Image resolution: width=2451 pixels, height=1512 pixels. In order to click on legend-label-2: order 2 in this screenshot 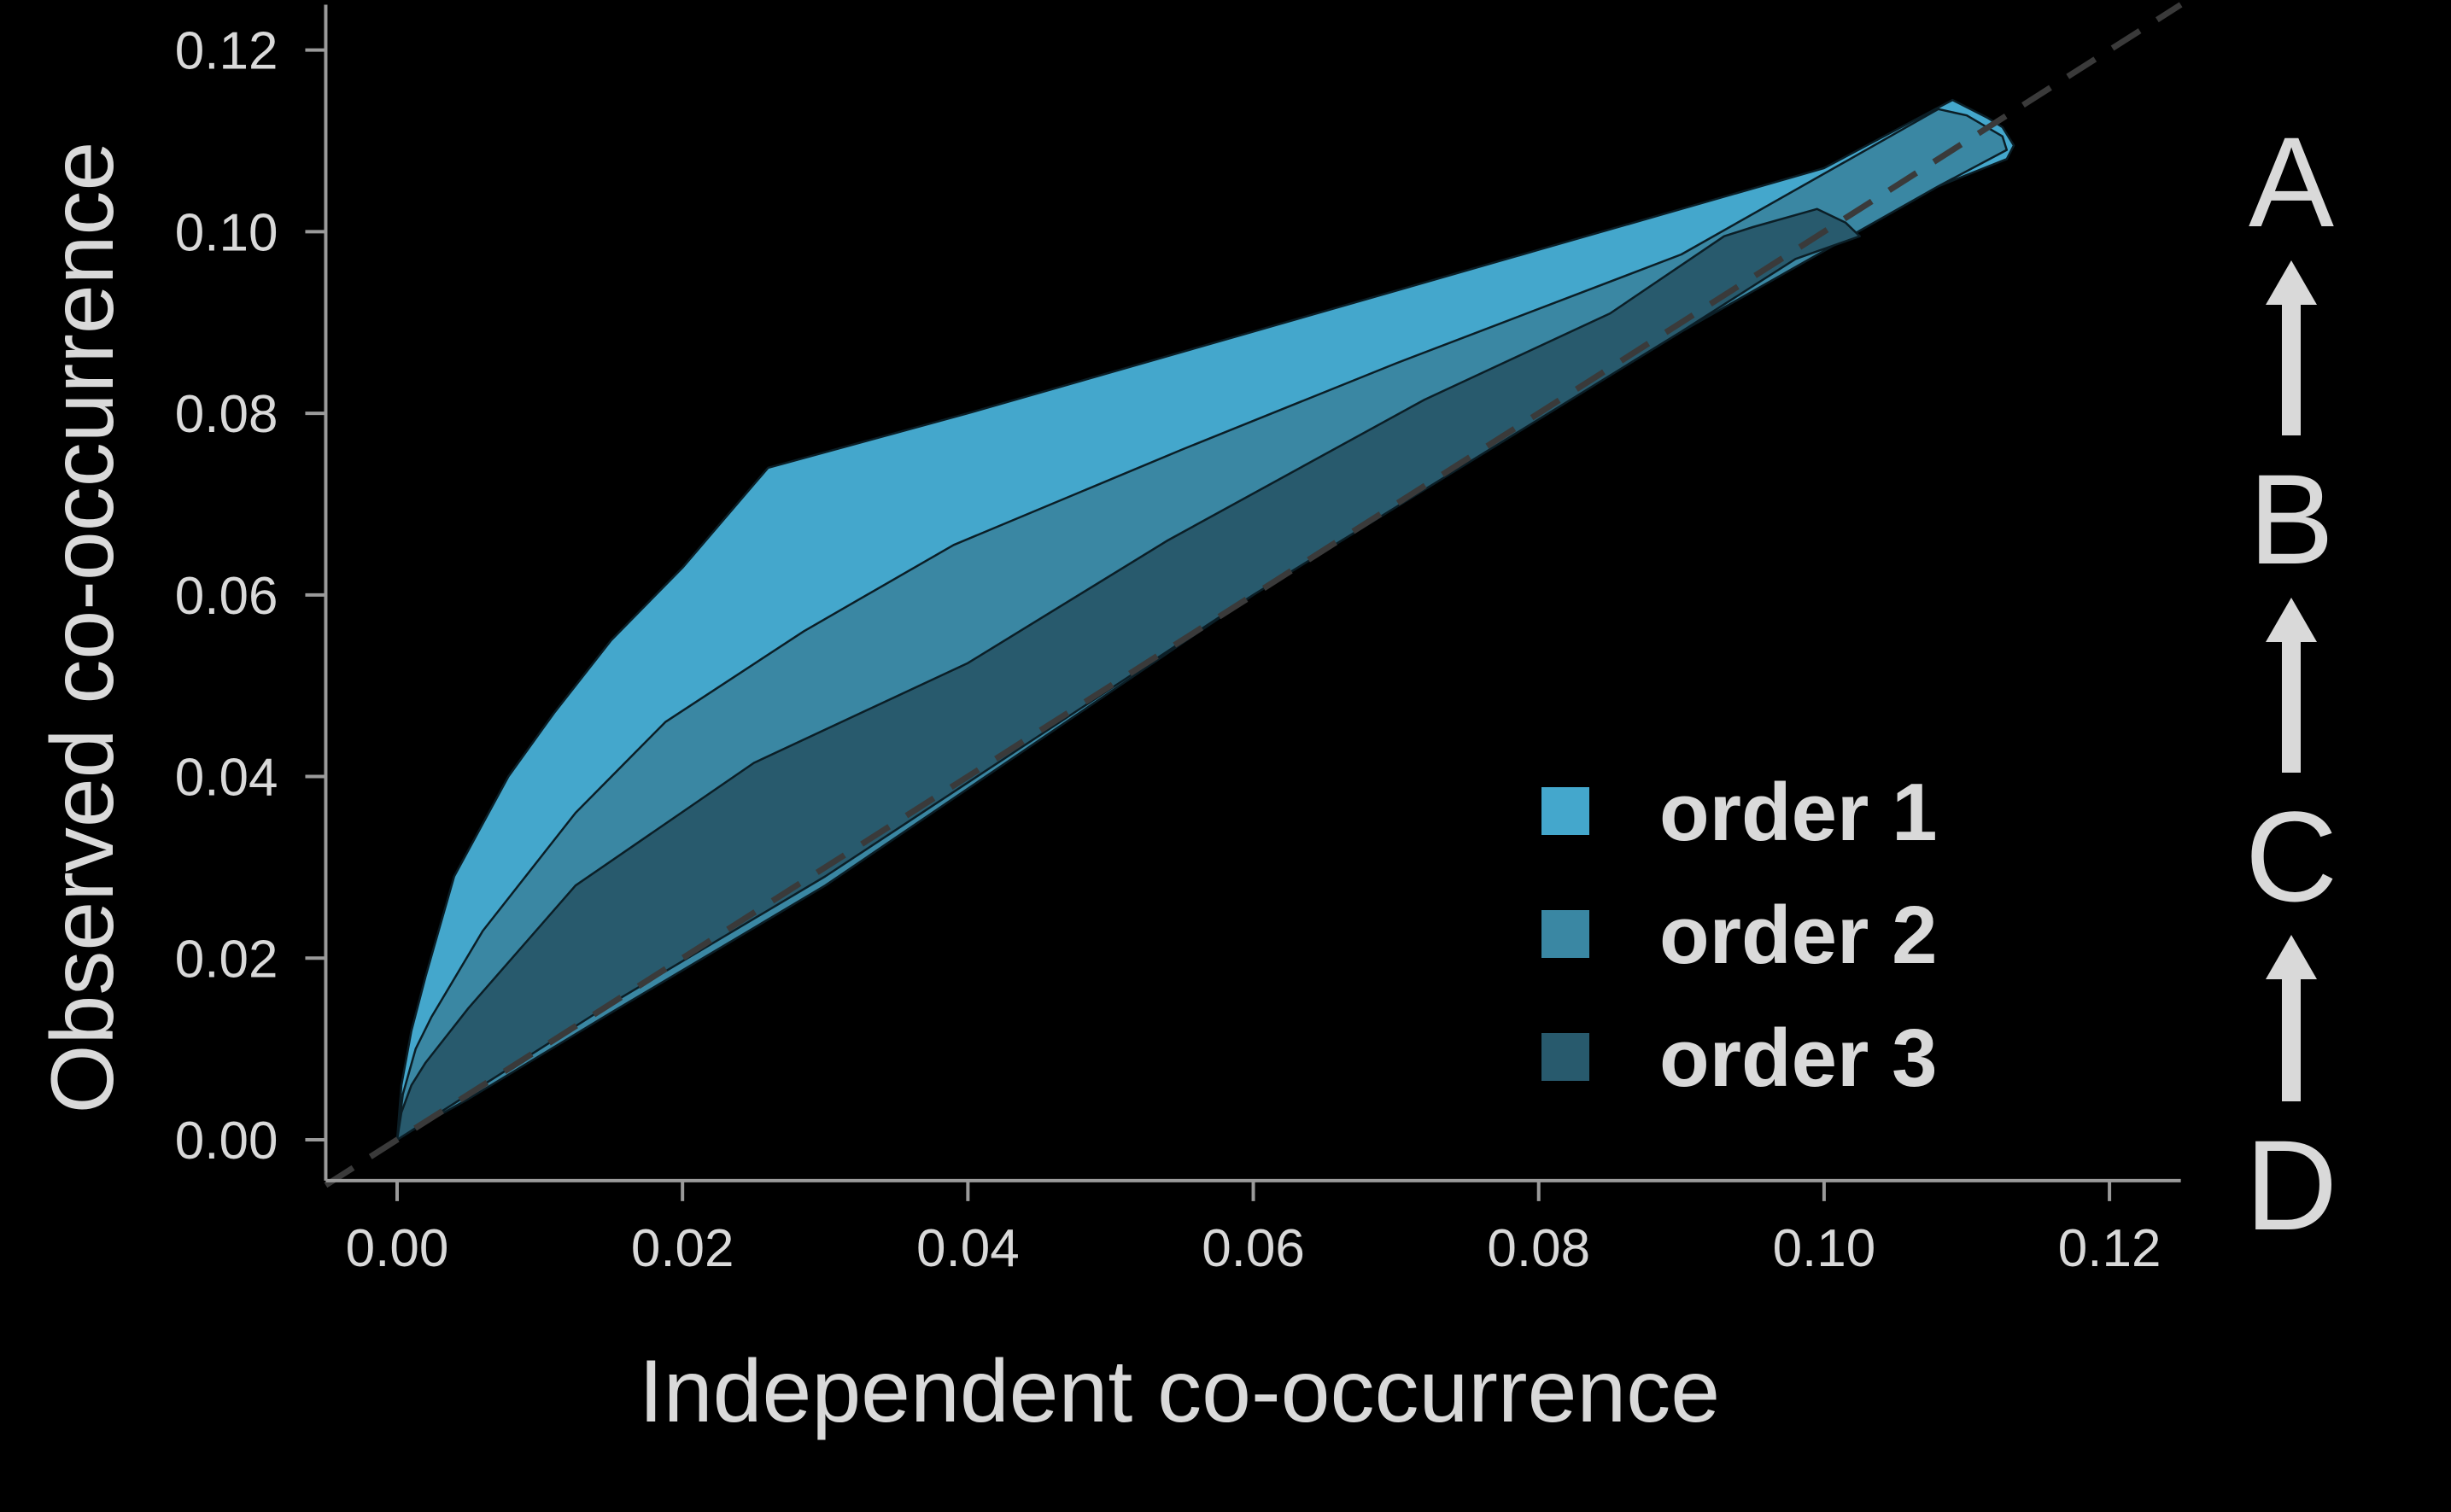, I will do `click(1798, 935)`.